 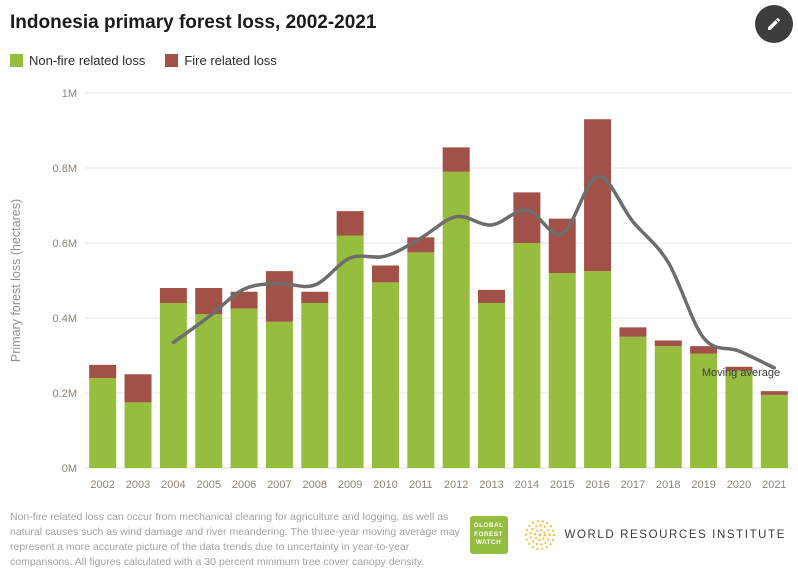 I want to click on y-tick-label: 0.8M, so click(x=65, y=169).